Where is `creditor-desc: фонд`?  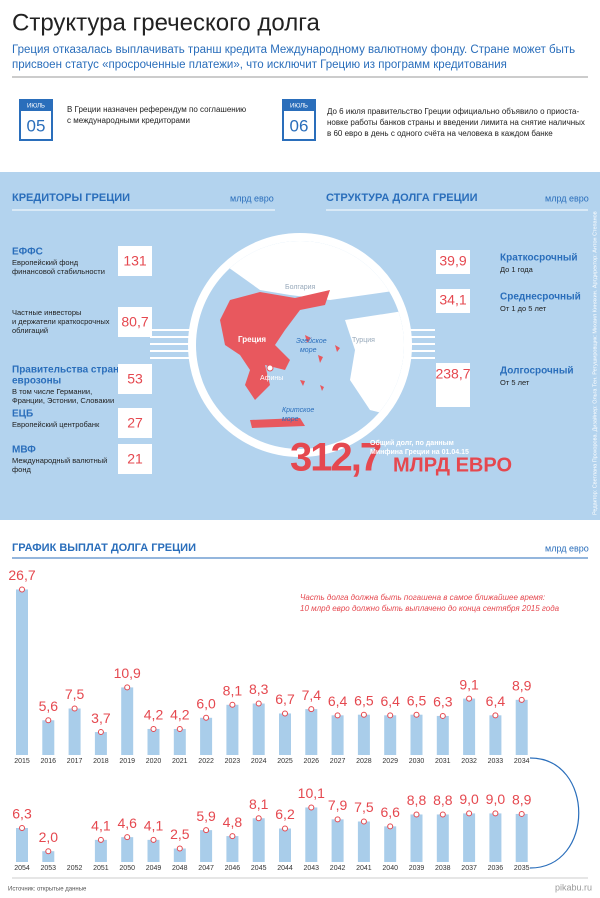 creditor-desc: фонд is located at coordinates (21, 469).